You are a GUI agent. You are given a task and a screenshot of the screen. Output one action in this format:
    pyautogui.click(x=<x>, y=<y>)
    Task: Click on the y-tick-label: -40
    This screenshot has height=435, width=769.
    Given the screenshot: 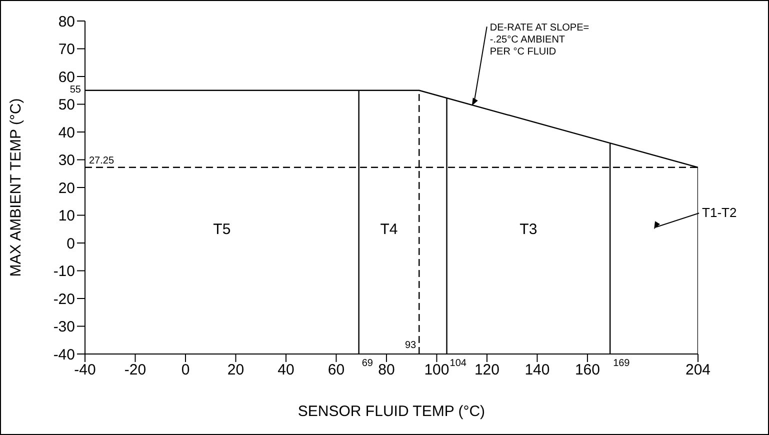 What is the action you would take?
    pyautogui.click(x=64, y=355)
    